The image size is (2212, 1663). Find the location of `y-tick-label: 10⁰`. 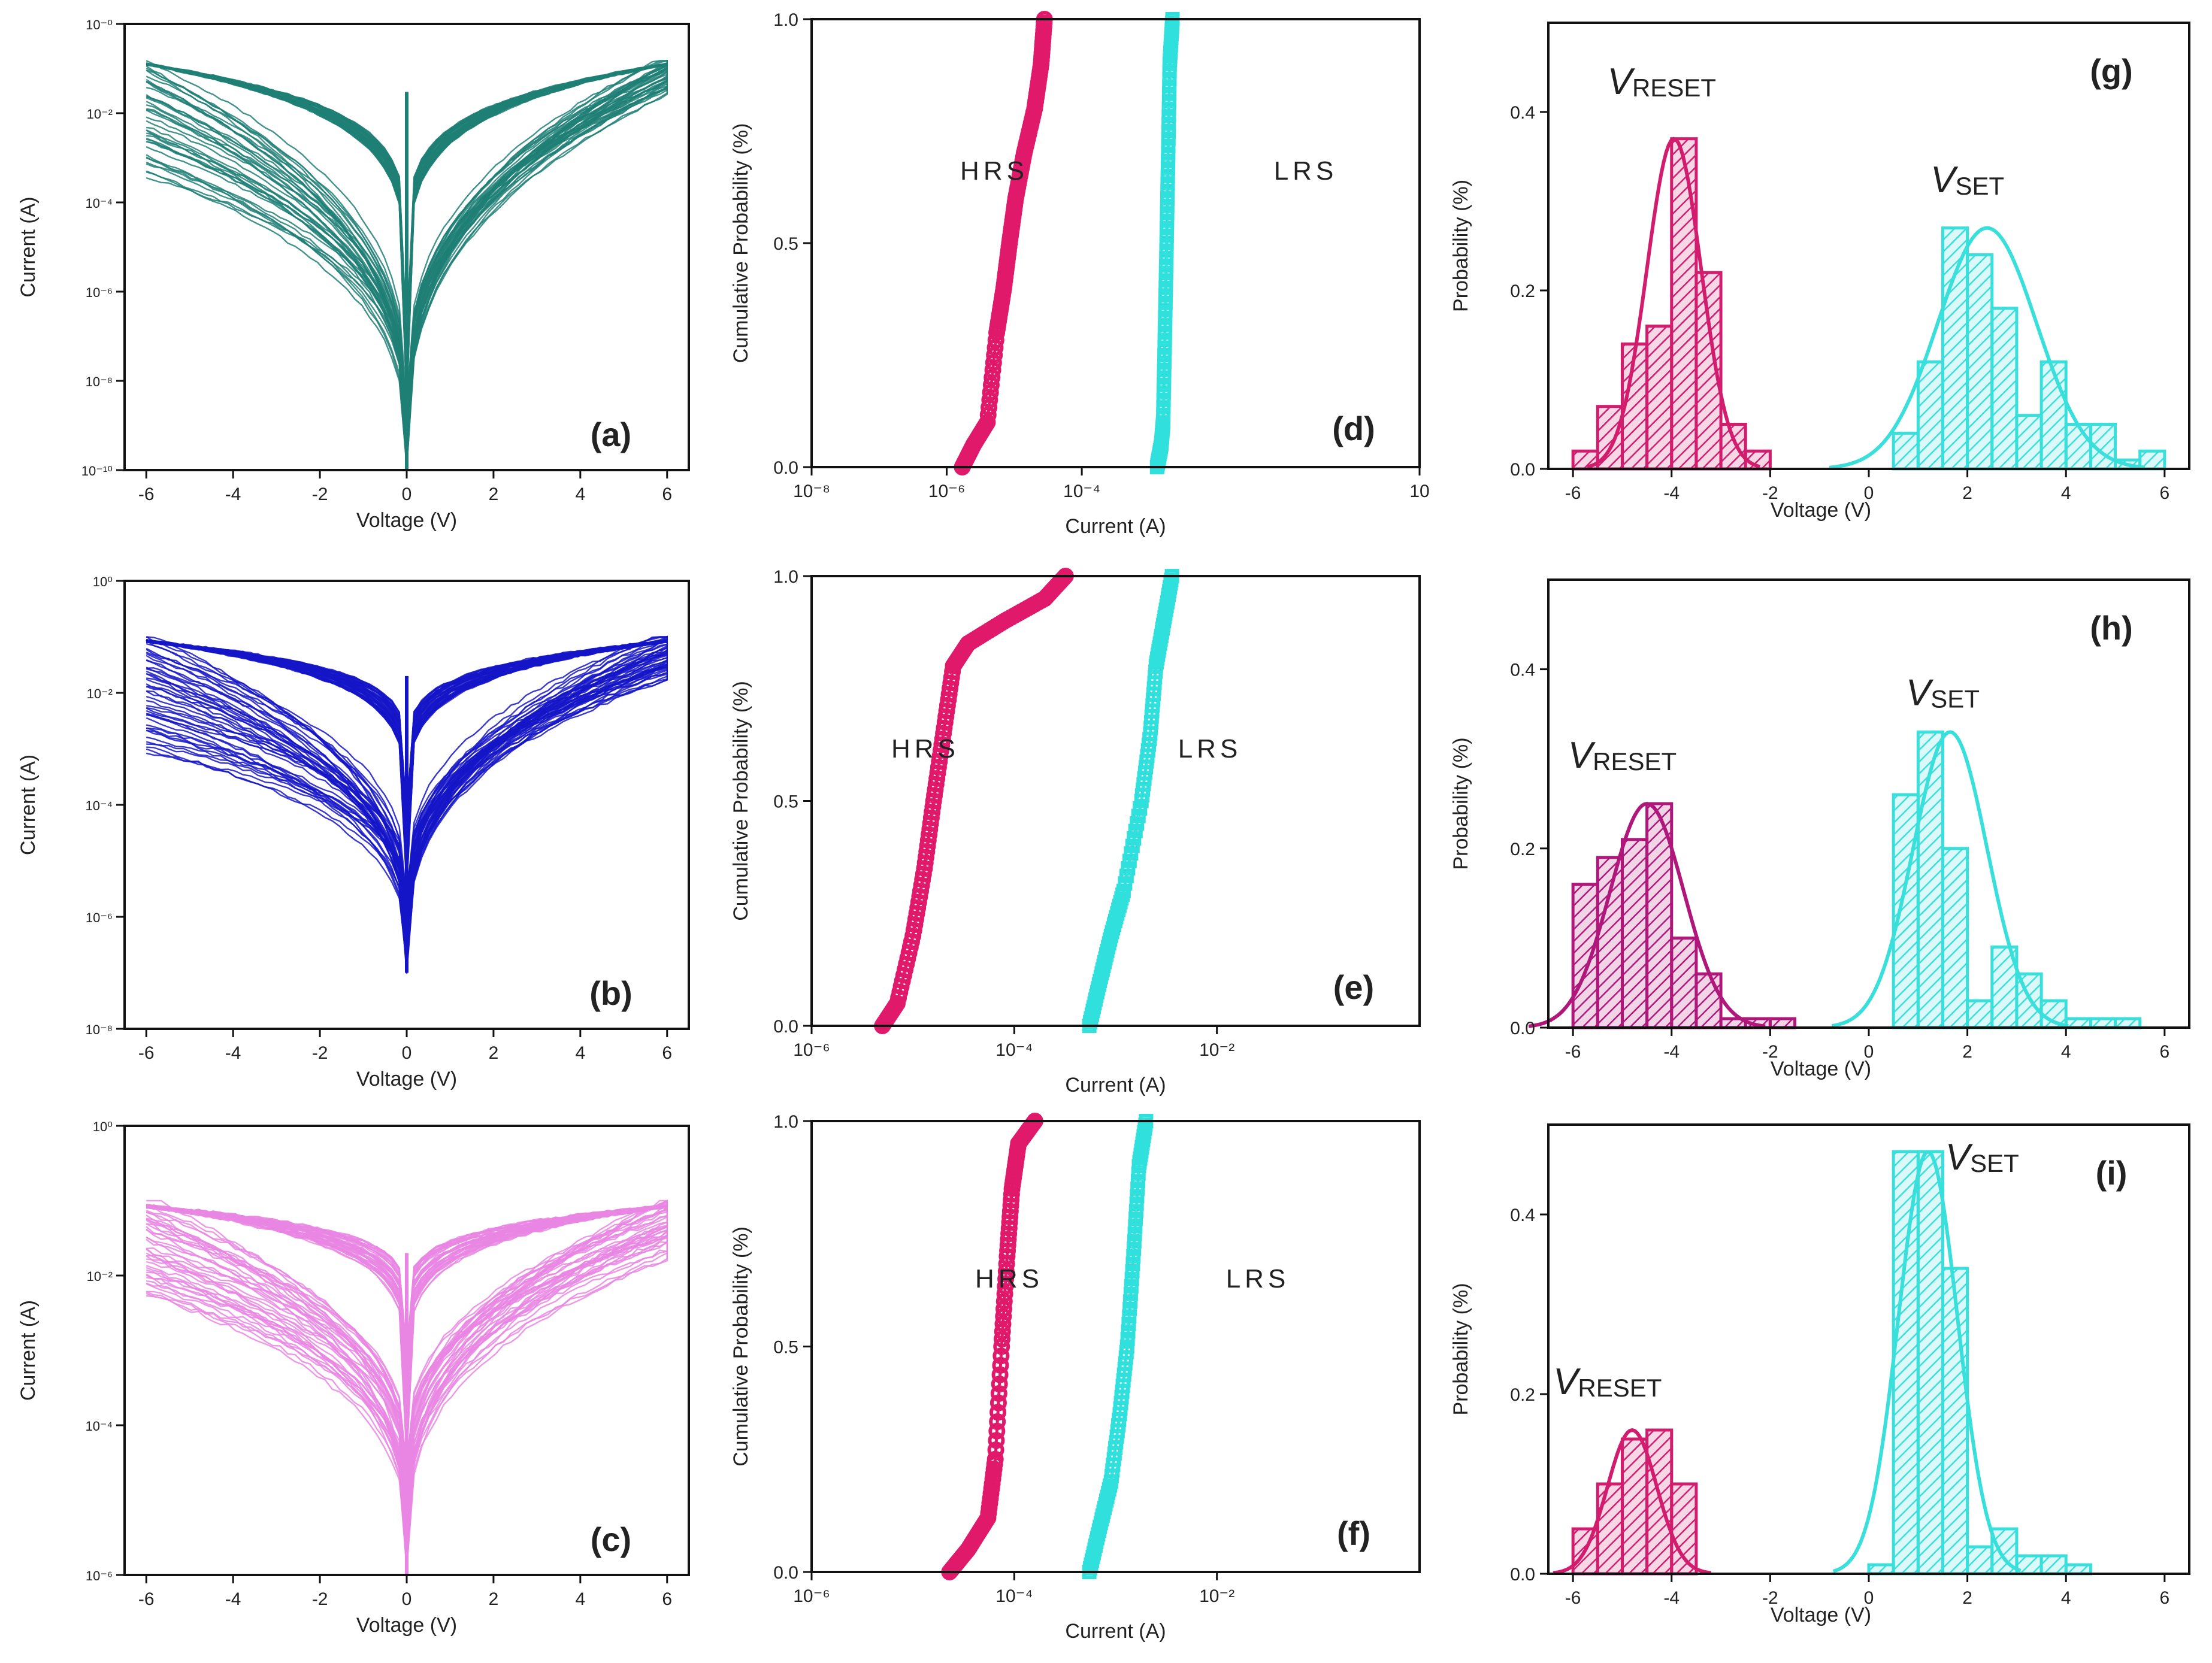

y-tick-label: 10⁰ is located at coordinates (103, 1126).